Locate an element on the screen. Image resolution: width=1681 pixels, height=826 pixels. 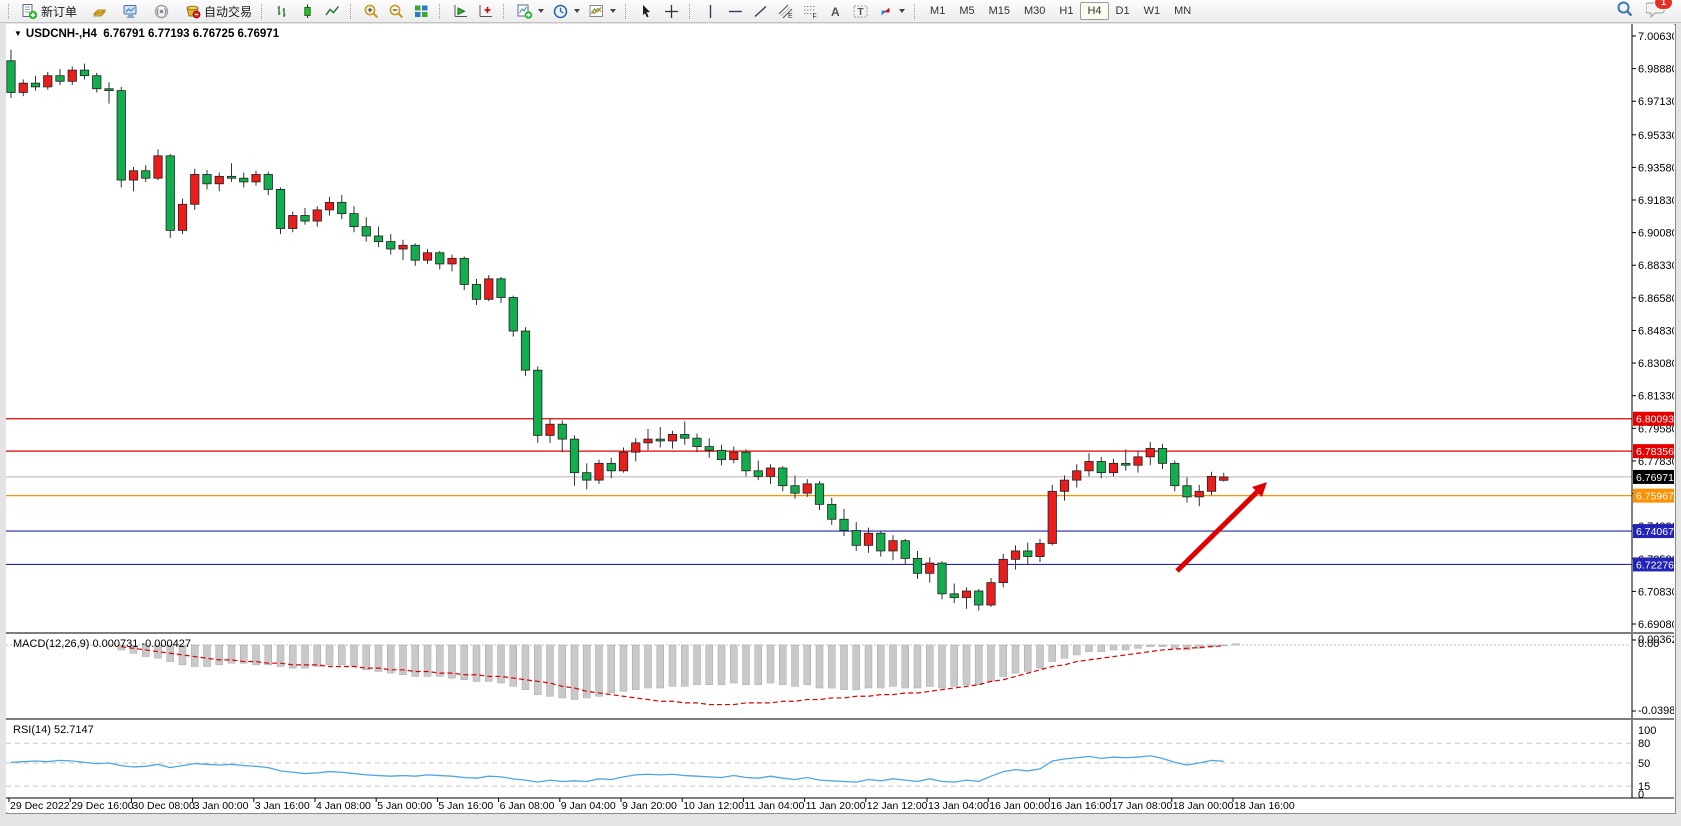
price-marker-label: 6.74067 is located at coordinates (1655, 532).